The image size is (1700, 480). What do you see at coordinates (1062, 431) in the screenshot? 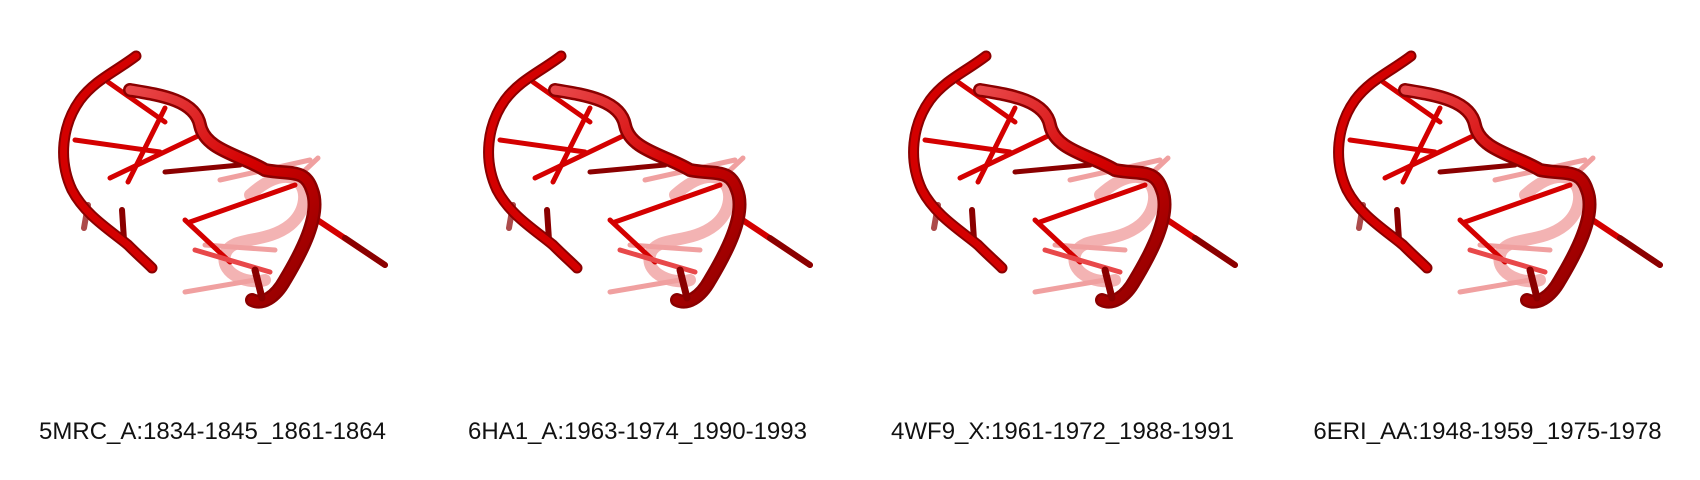
I see `structure-caption: 4WF9_X:1961-1972_1988-1991` at bounding box center [1062, 431].